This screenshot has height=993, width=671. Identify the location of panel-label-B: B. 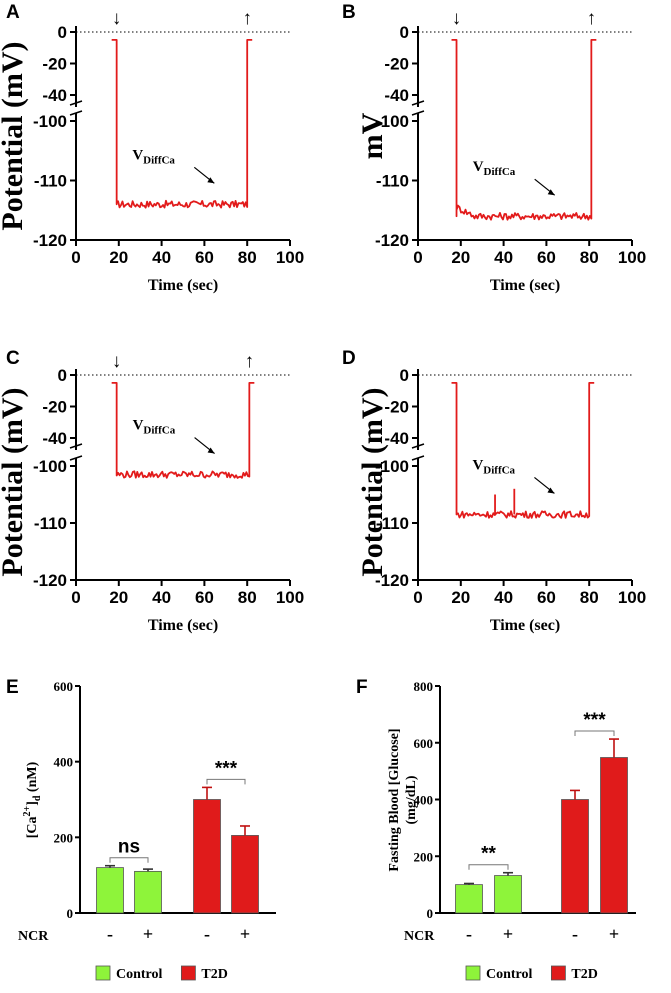
(349, 12).